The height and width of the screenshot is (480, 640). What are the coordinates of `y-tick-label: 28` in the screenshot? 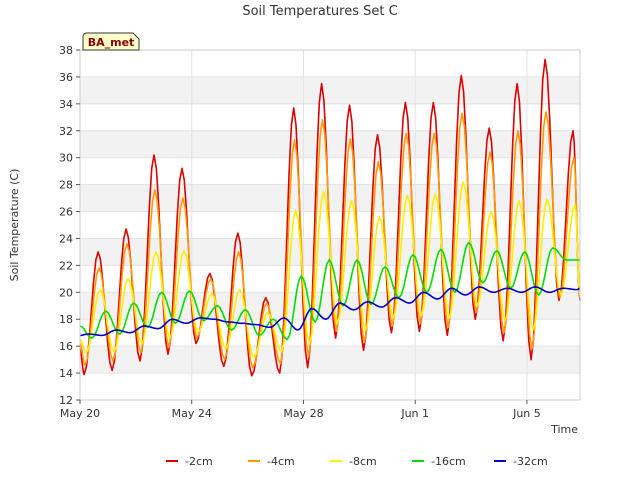 It's located at (66, 185).